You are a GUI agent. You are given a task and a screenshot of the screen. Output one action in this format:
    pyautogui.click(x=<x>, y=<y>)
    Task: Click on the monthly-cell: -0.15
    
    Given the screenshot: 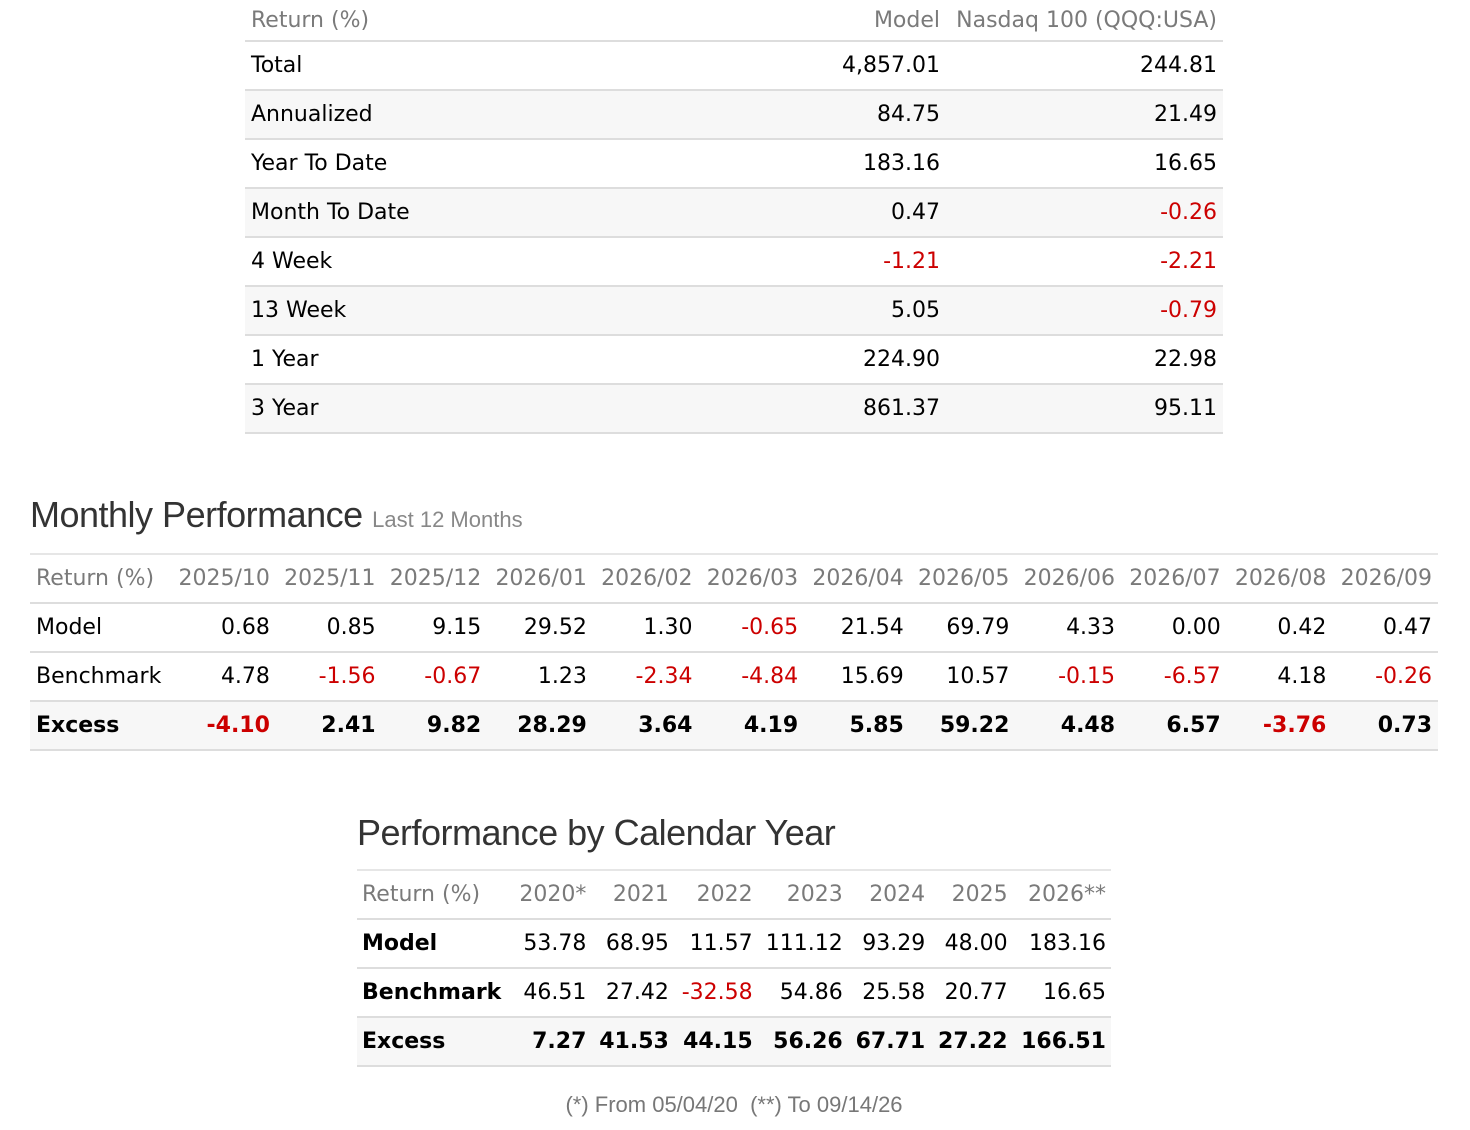 What is the action you would take?
    pyautogui.click(x=1068, y=677)
    